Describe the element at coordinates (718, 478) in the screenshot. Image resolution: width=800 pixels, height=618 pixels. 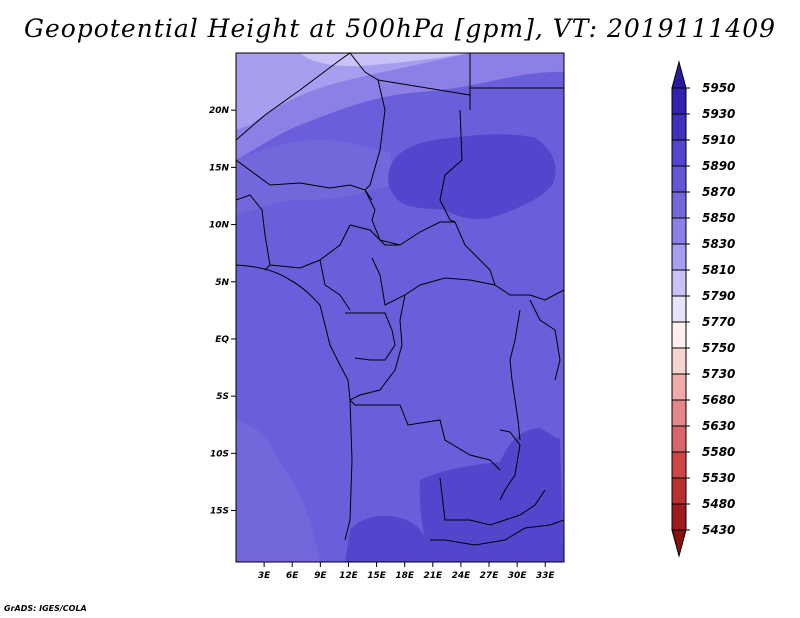
I see `colorbar-label: 5530` at that location.